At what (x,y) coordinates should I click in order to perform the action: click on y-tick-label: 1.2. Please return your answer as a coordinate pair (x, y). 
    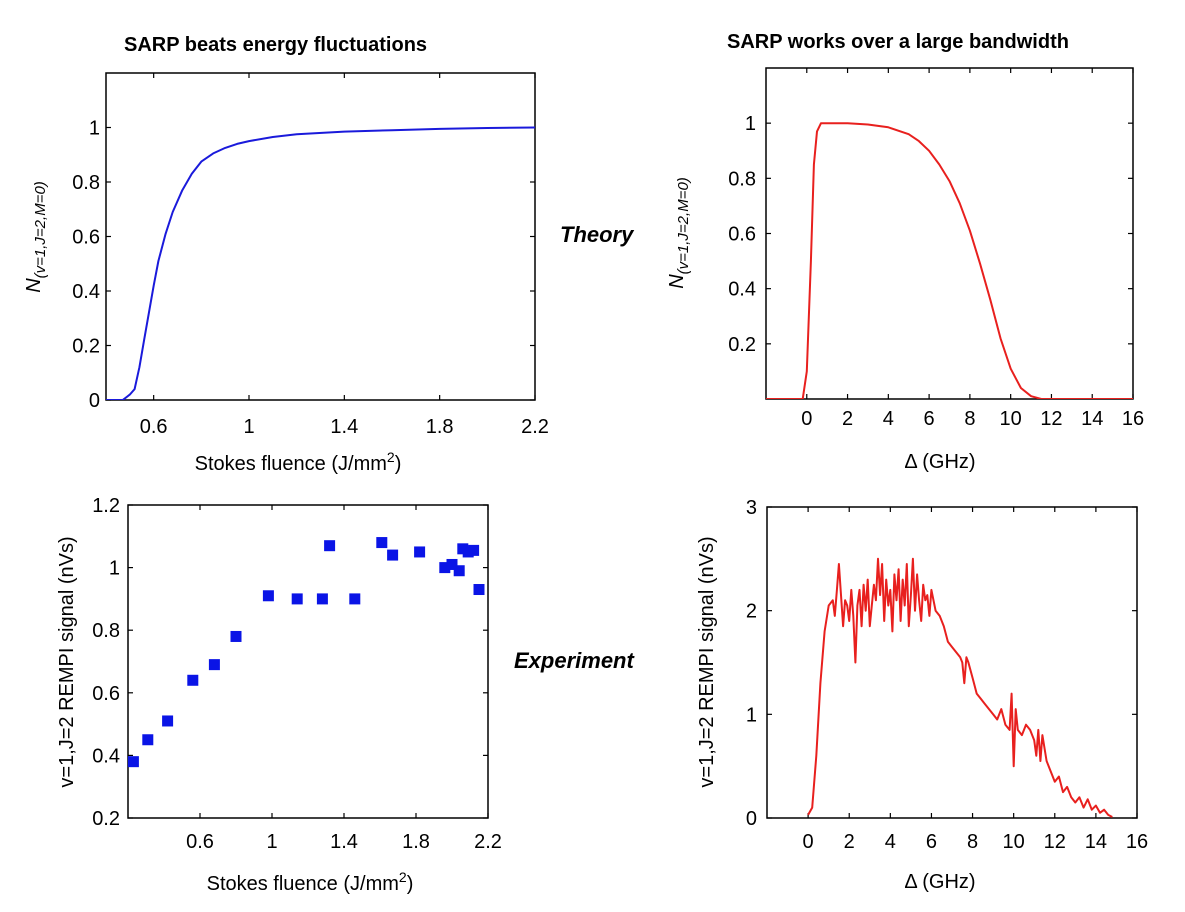
    Looking at the image, I should click on (106, 506).